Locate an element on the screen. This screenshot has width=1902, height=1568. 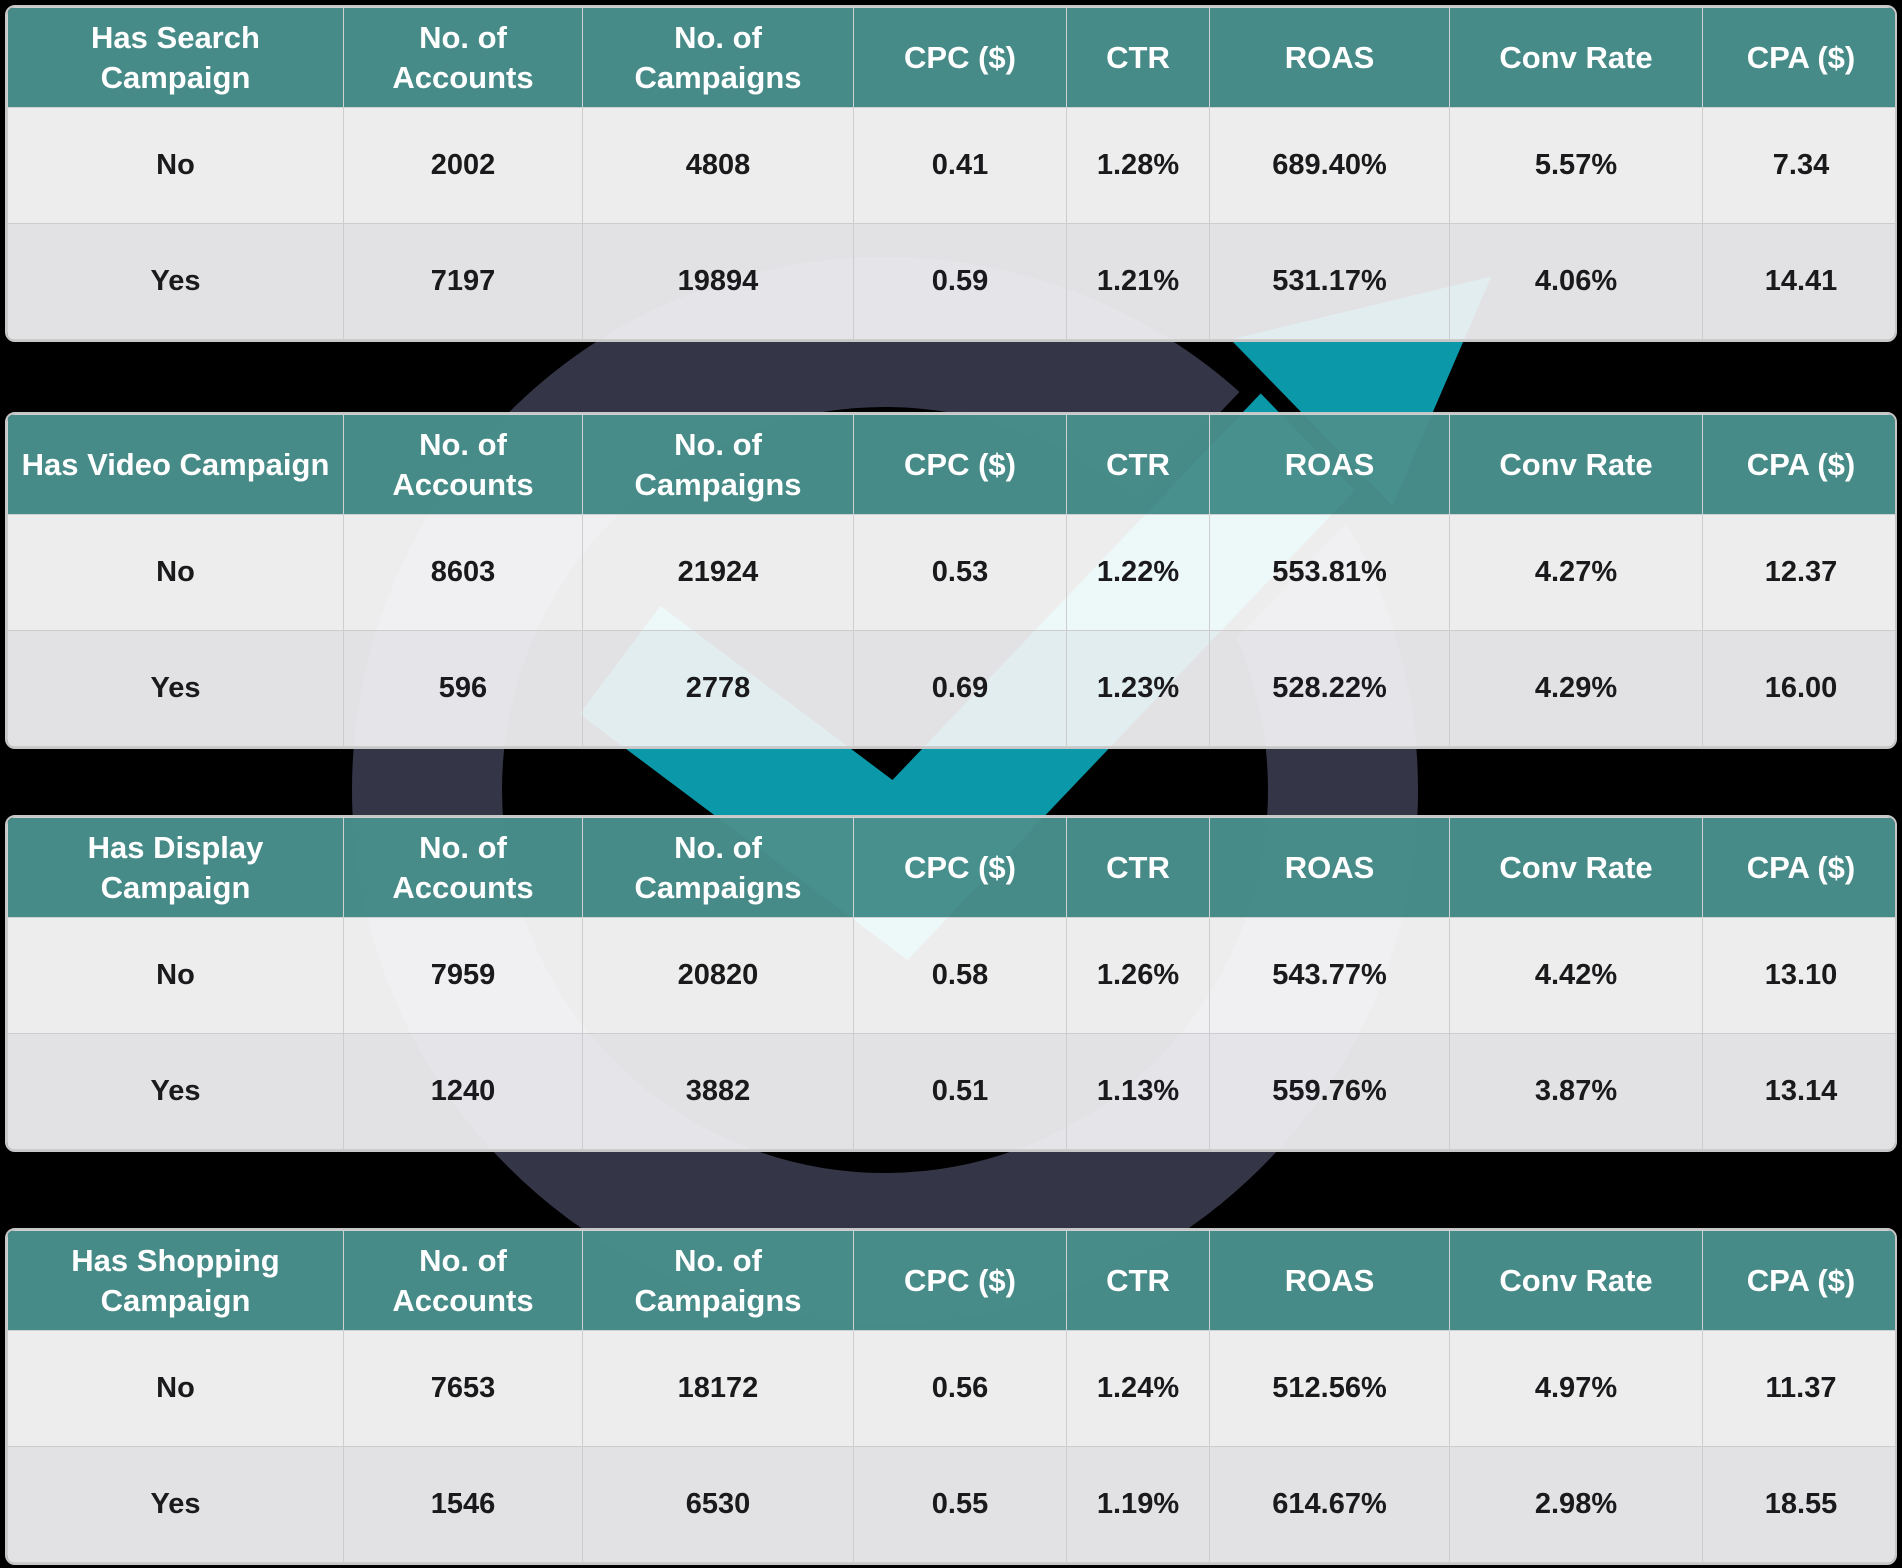
metric-value-cell: 543.77% is located at coordinates (1329, 975).